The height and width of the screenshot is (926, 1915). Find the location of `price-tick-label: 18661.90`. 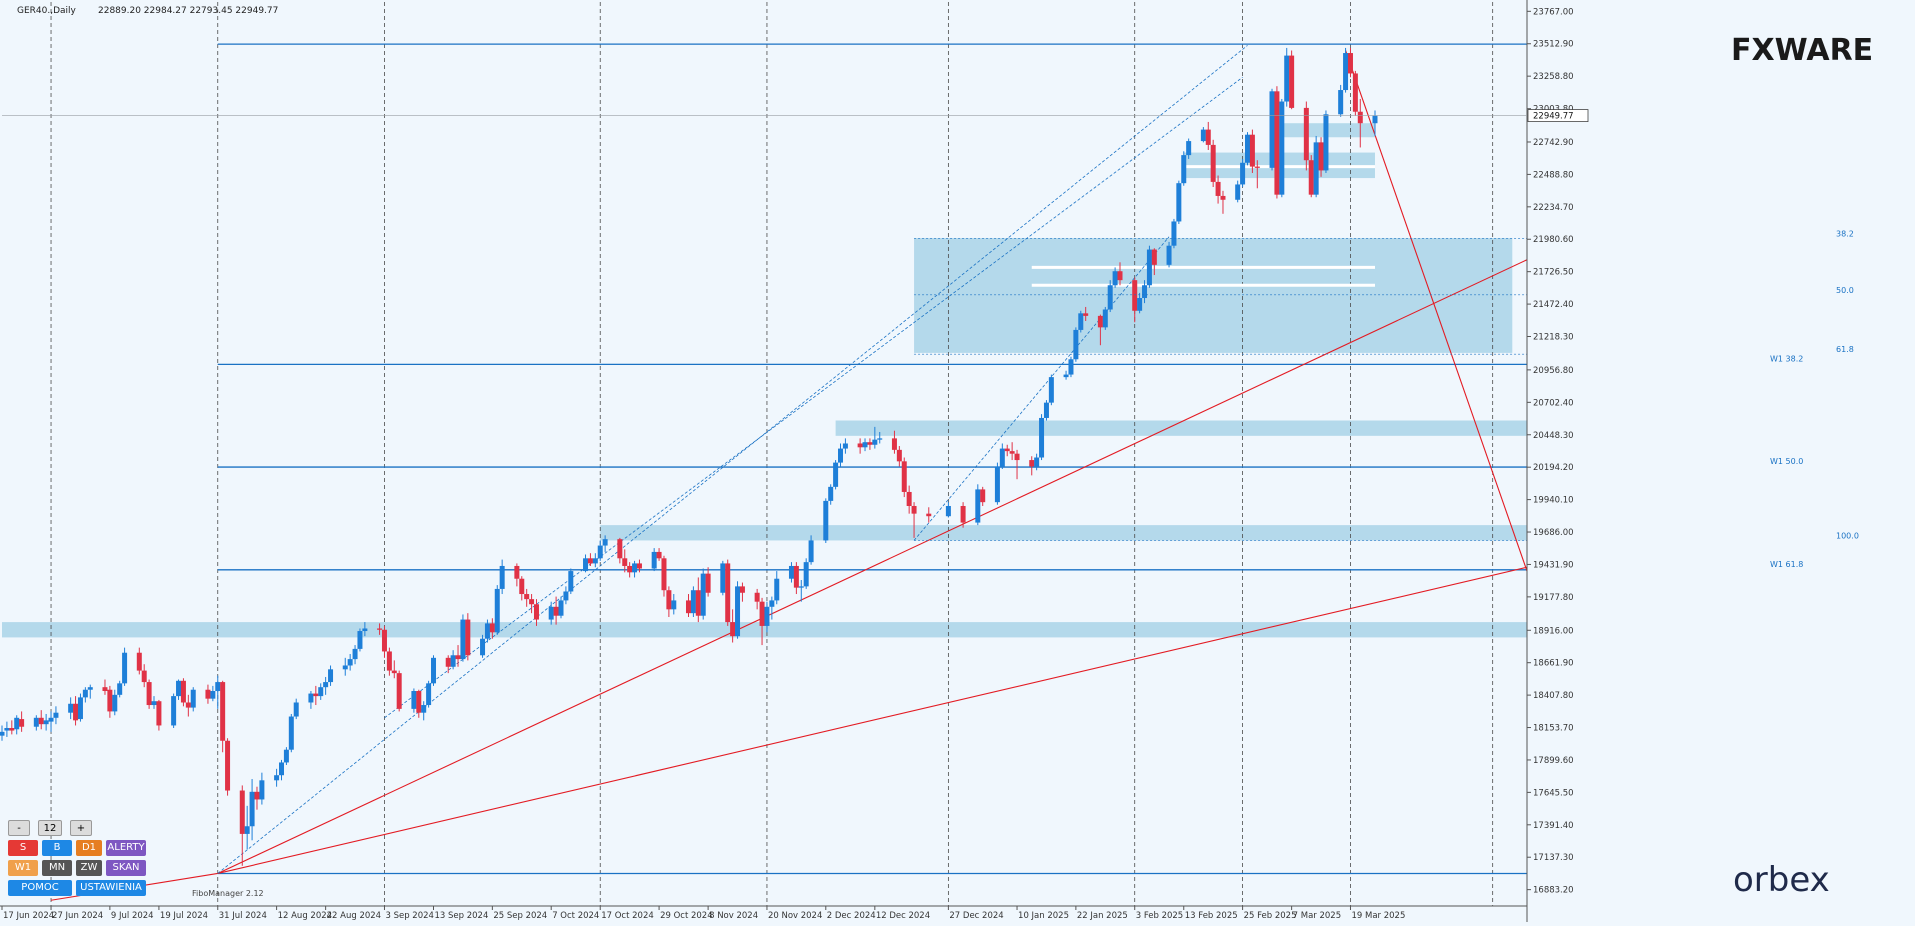

price-tick-label: 18661.90 is located at coordinates (1553, 664).